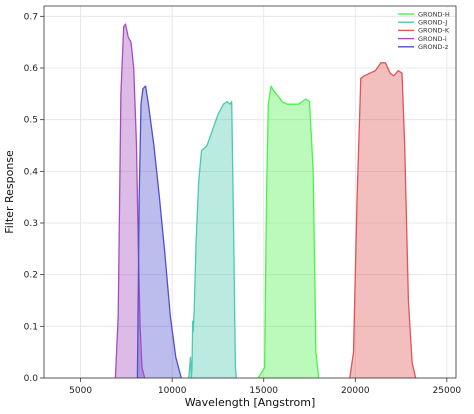 The image size is (474, 414). Describe the element at coordinates (31, 172) in the screenshot. I see `y-tick-label: 0.4` at that location.